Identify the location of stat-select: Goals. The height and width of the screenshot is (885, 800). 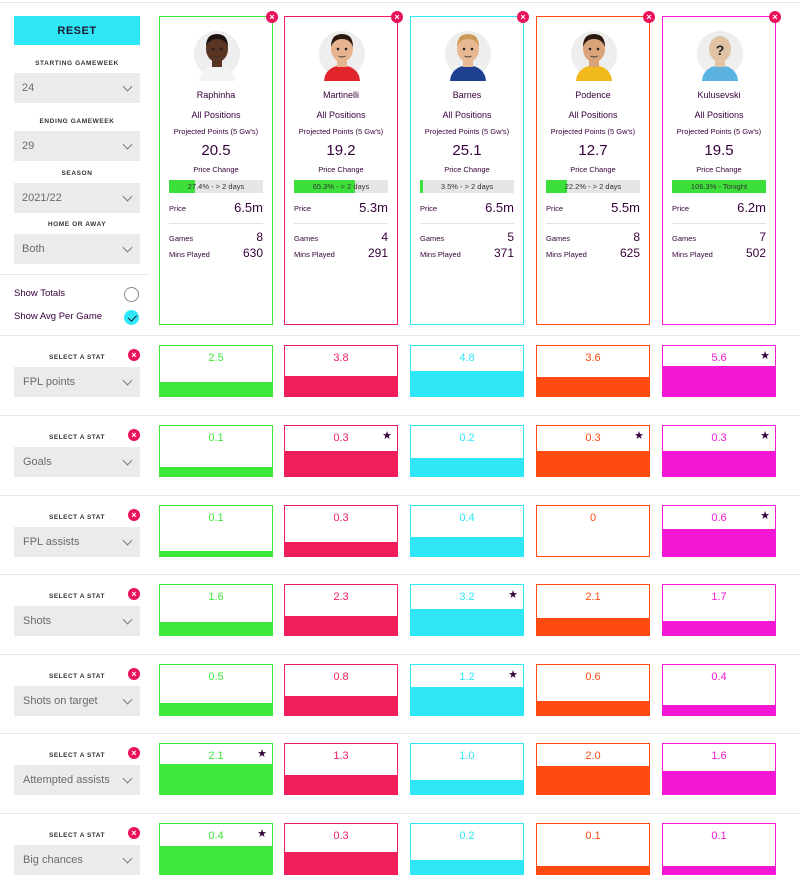
(77, 462).